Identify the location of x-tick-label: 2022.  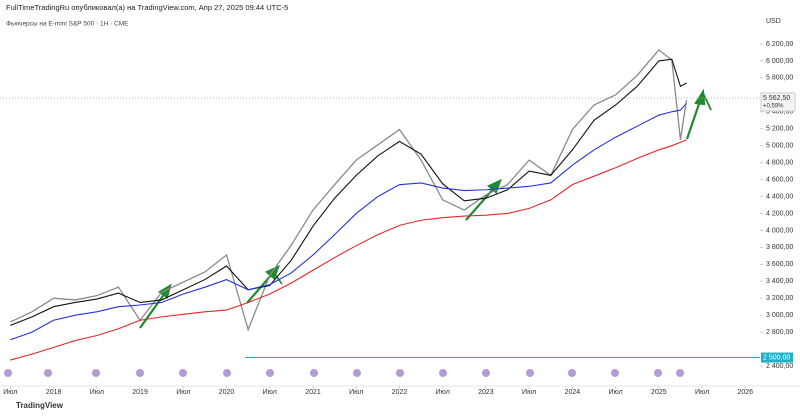
(400, 392).